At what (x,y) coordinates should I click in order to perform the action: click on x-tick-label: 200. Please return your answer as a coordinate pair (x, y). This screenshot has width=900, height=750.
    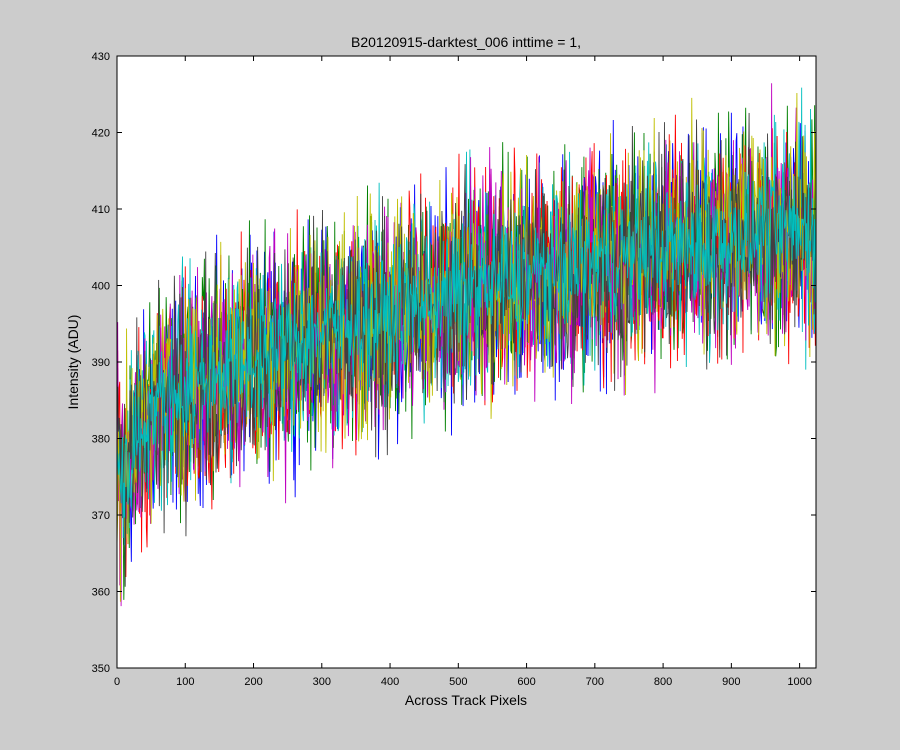
    Looking at the image, I should click on (253, 682).